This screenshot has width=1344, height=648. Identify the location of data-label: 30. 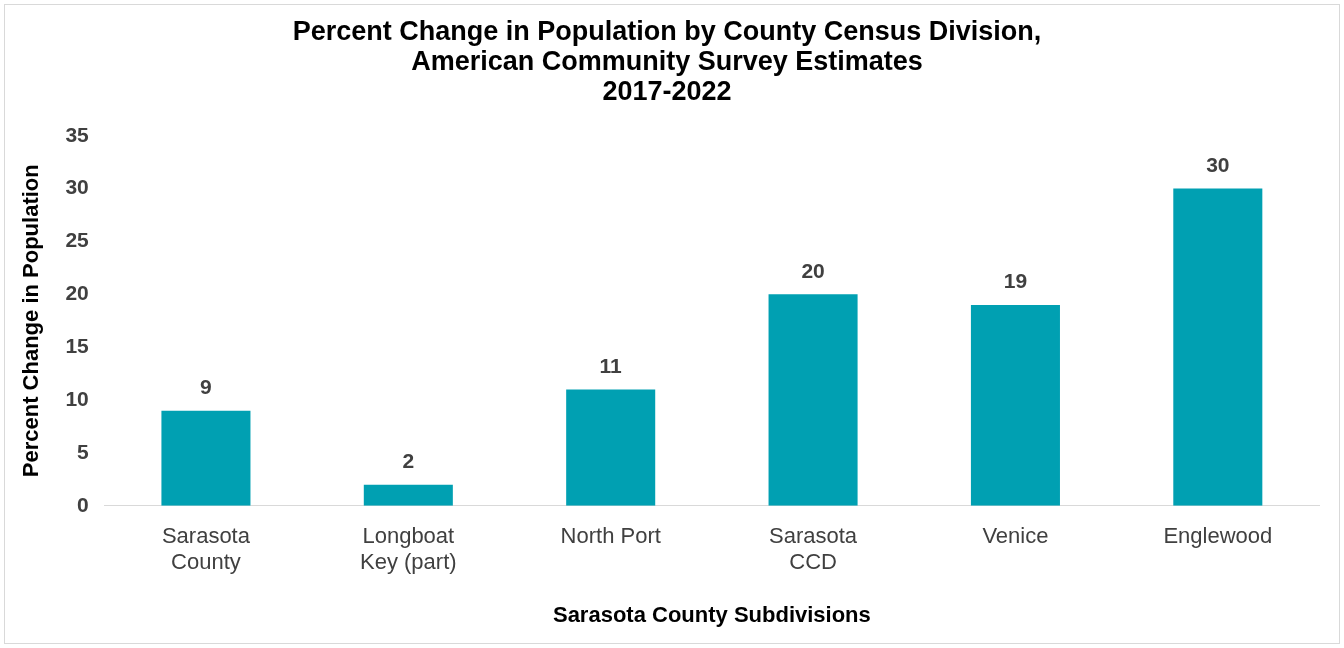
(1218, 164).